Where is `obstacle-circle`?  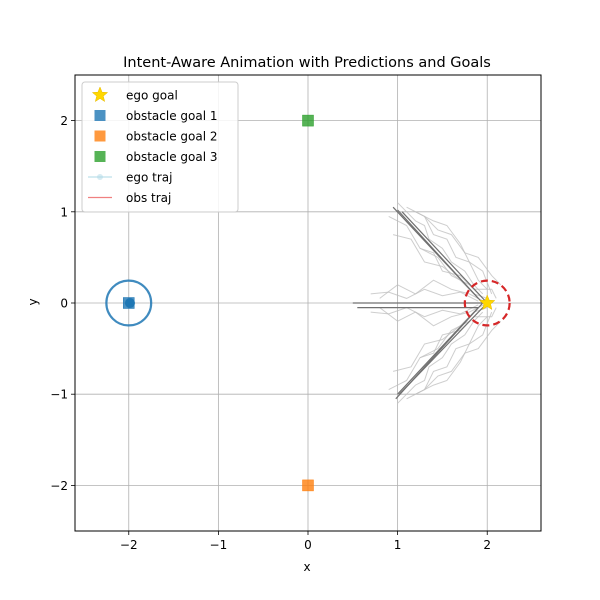 obstacle-circle is located at coordinates (129, 303).